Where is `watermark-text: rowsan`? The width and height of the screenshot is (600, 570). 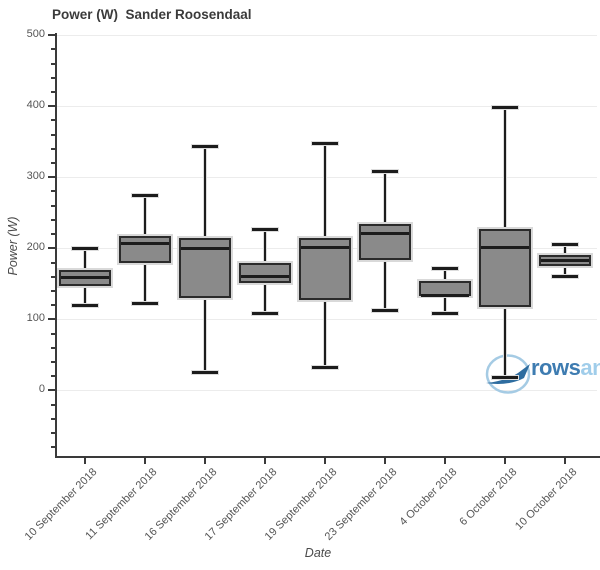 watermark-text: rowsan is located at coordinates (565, 368).